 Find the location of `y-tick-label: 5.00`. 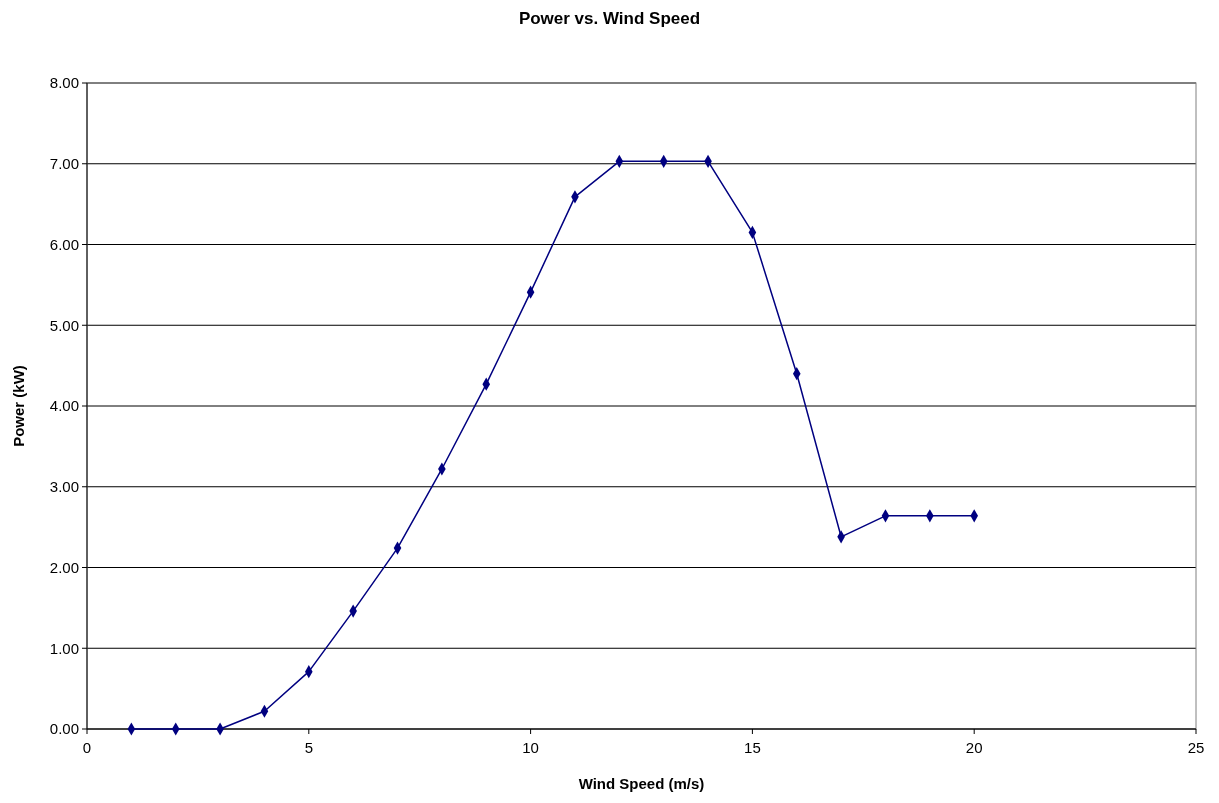

y-tick-label: 5.00 is located at coordinates (64, 325).